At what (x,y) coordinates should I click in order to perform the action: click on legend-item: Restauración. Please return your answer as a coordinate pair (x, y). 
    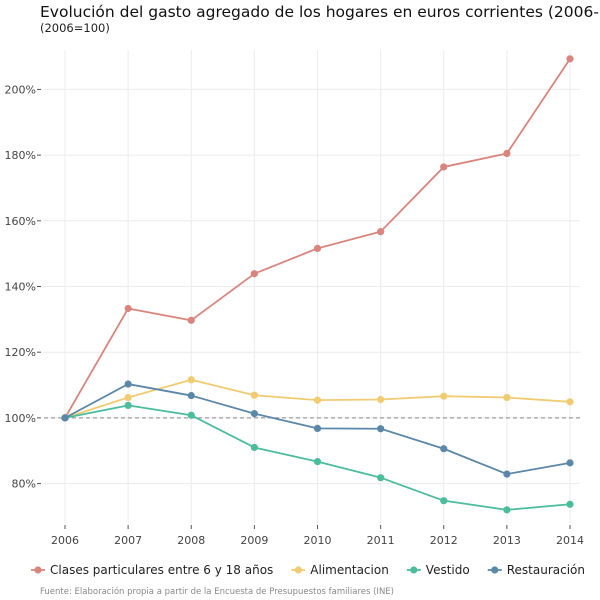
    Looking at the image, I should click on (536, 570).